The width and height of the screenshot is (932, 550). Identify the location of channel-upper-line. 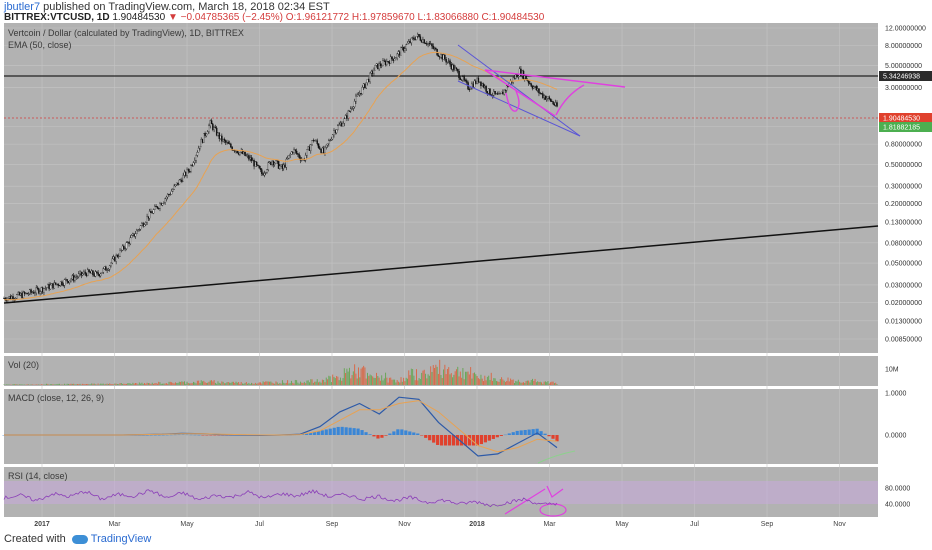
(519, 90).